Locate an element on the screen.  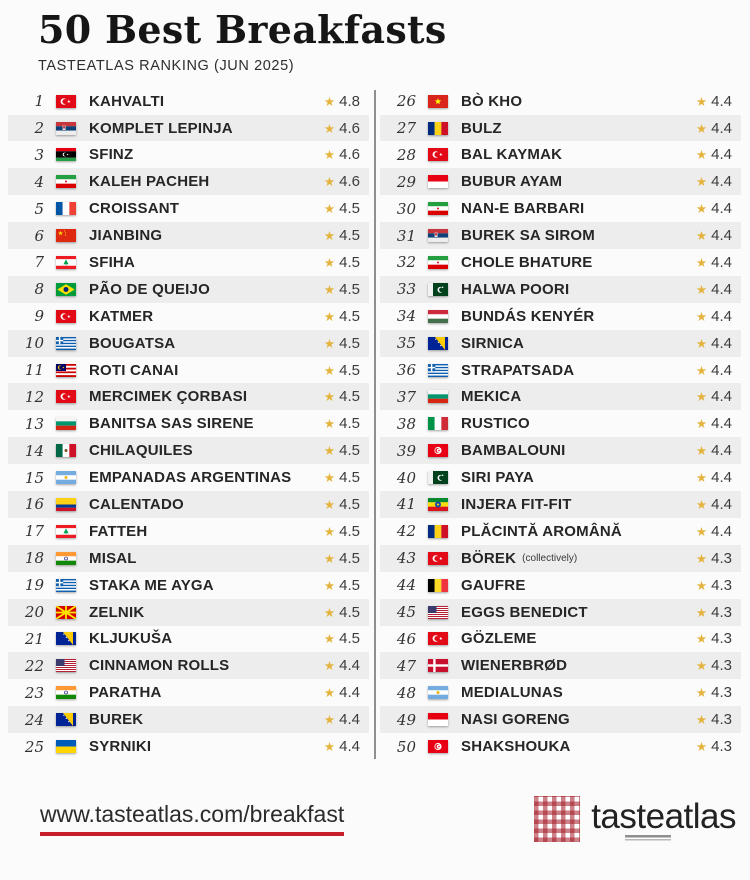
flag-iran-icon is located at coordinates (66, 182).